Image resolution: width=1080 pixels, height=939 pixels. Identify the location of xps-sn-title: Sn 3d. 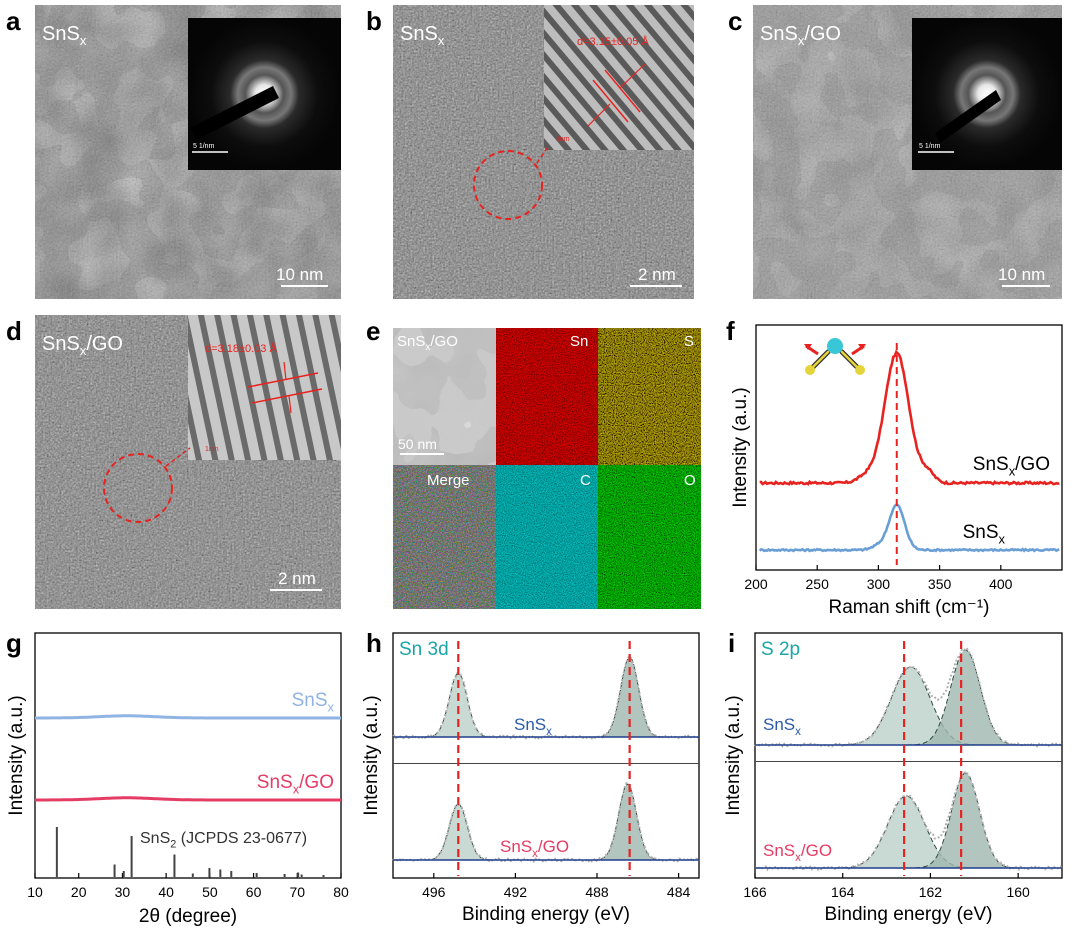
(424, 649).